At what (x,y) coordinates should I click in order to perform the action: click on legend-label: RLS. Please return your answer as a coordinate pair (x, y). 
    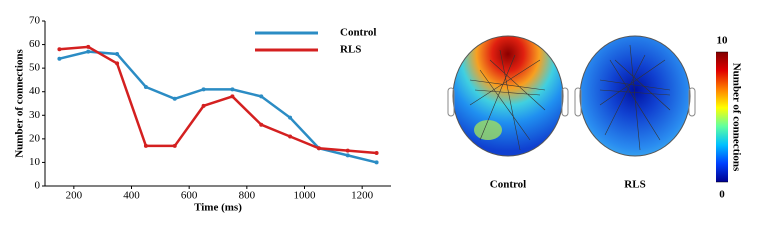
    Looking at the image, I should click on (350, 50).